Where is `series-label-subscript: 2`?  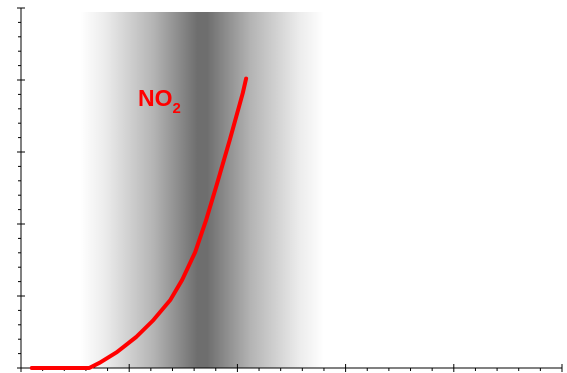 series-label-subscript: 2 is located at coordinates (177, 108).